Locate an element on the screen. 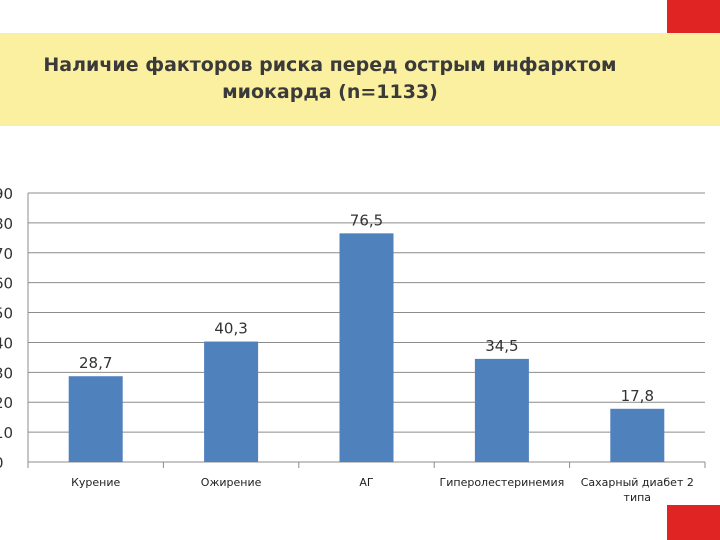 Image resolution: width=720 pixels, height=540 pixels. y-tick-label: 50 is located at coordinates (6, 314).